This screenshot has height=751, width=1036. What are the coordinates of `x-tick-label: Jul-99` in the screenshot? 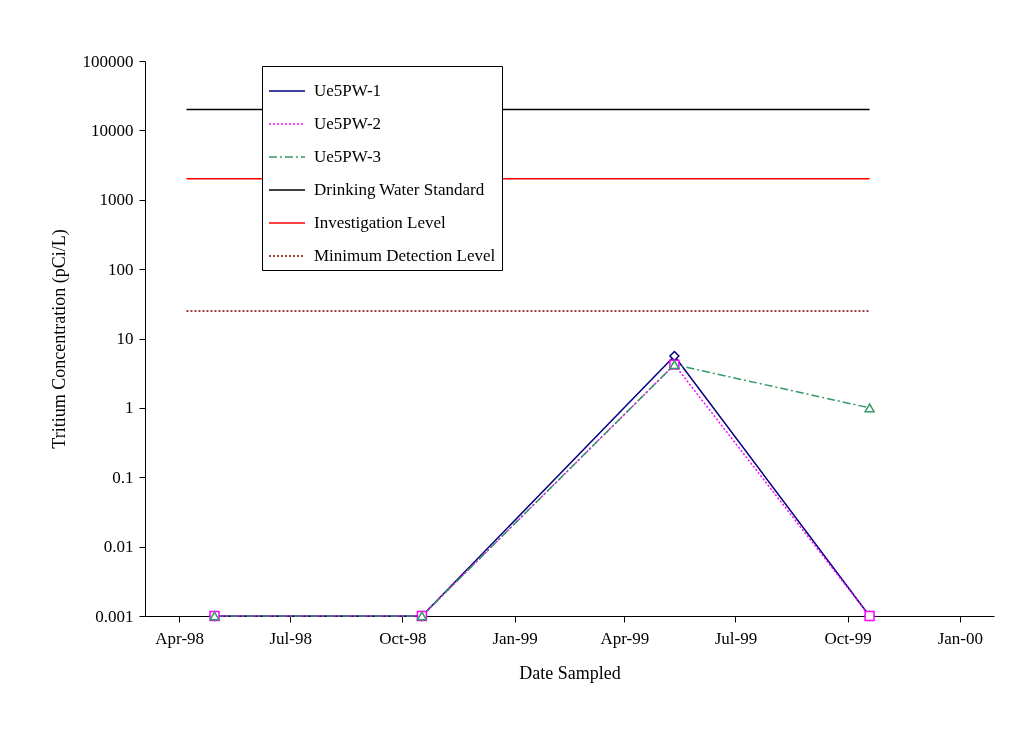 It's located at (736, 638).